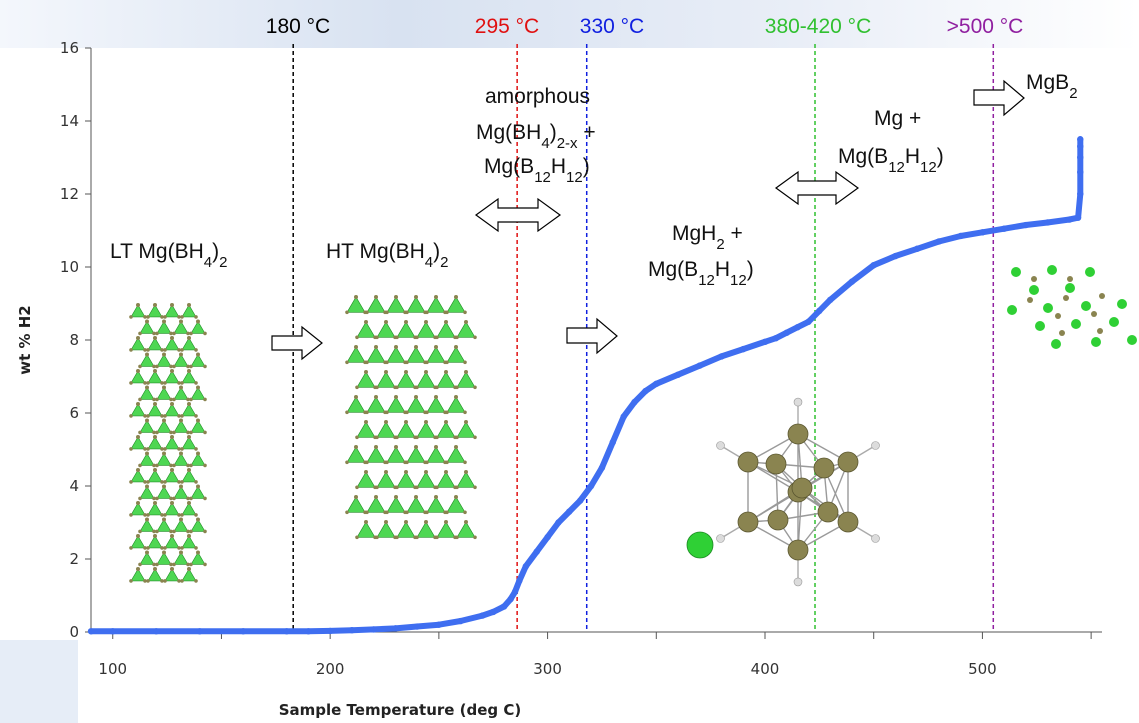 The image size is (1139, 723). What do you see at coordinates (897, 118) in the screenshot?
I see `mg-label-line1: Mg +` at bounding box center [897, 118].